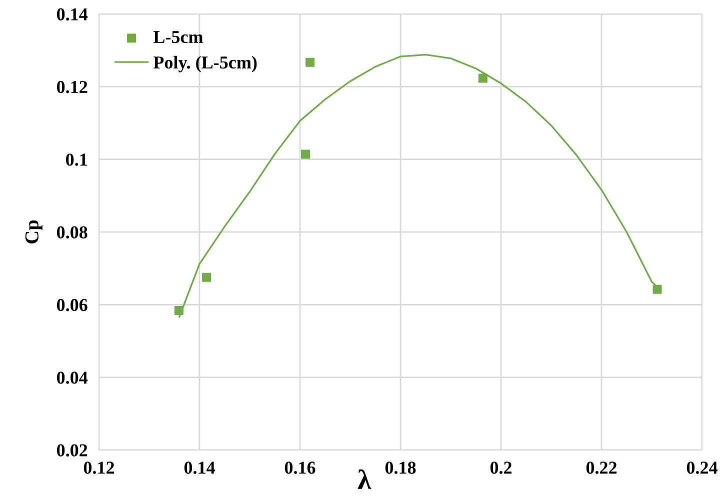  I want to click on y-tick-label: 0.14, so click(72, 14).